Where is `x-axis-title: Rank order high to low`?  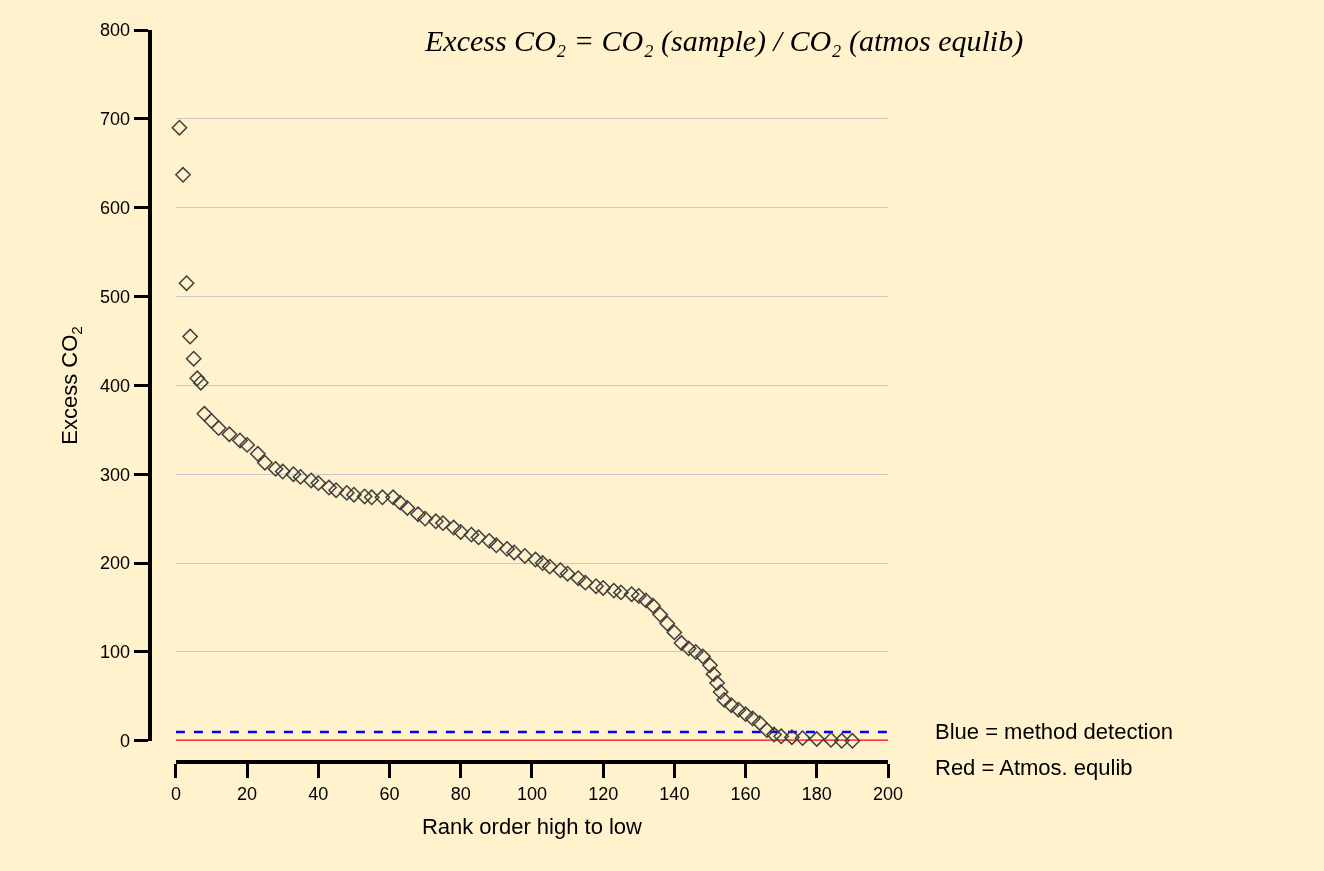 x-axis-title: Rank order high to low is located at coordinates (532, 826).